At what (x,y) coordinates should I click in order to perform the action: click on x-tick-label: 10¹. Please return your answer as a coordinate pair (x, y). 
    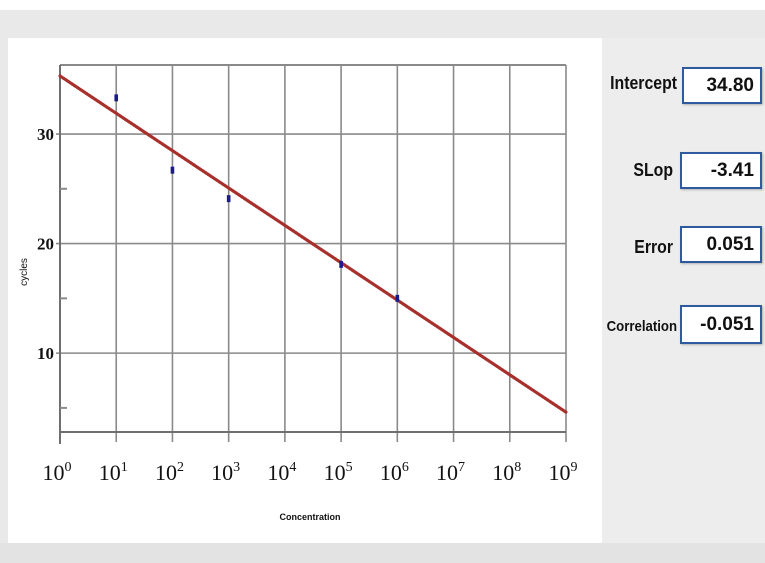
    Looking at the image, I should click on (113, 472).